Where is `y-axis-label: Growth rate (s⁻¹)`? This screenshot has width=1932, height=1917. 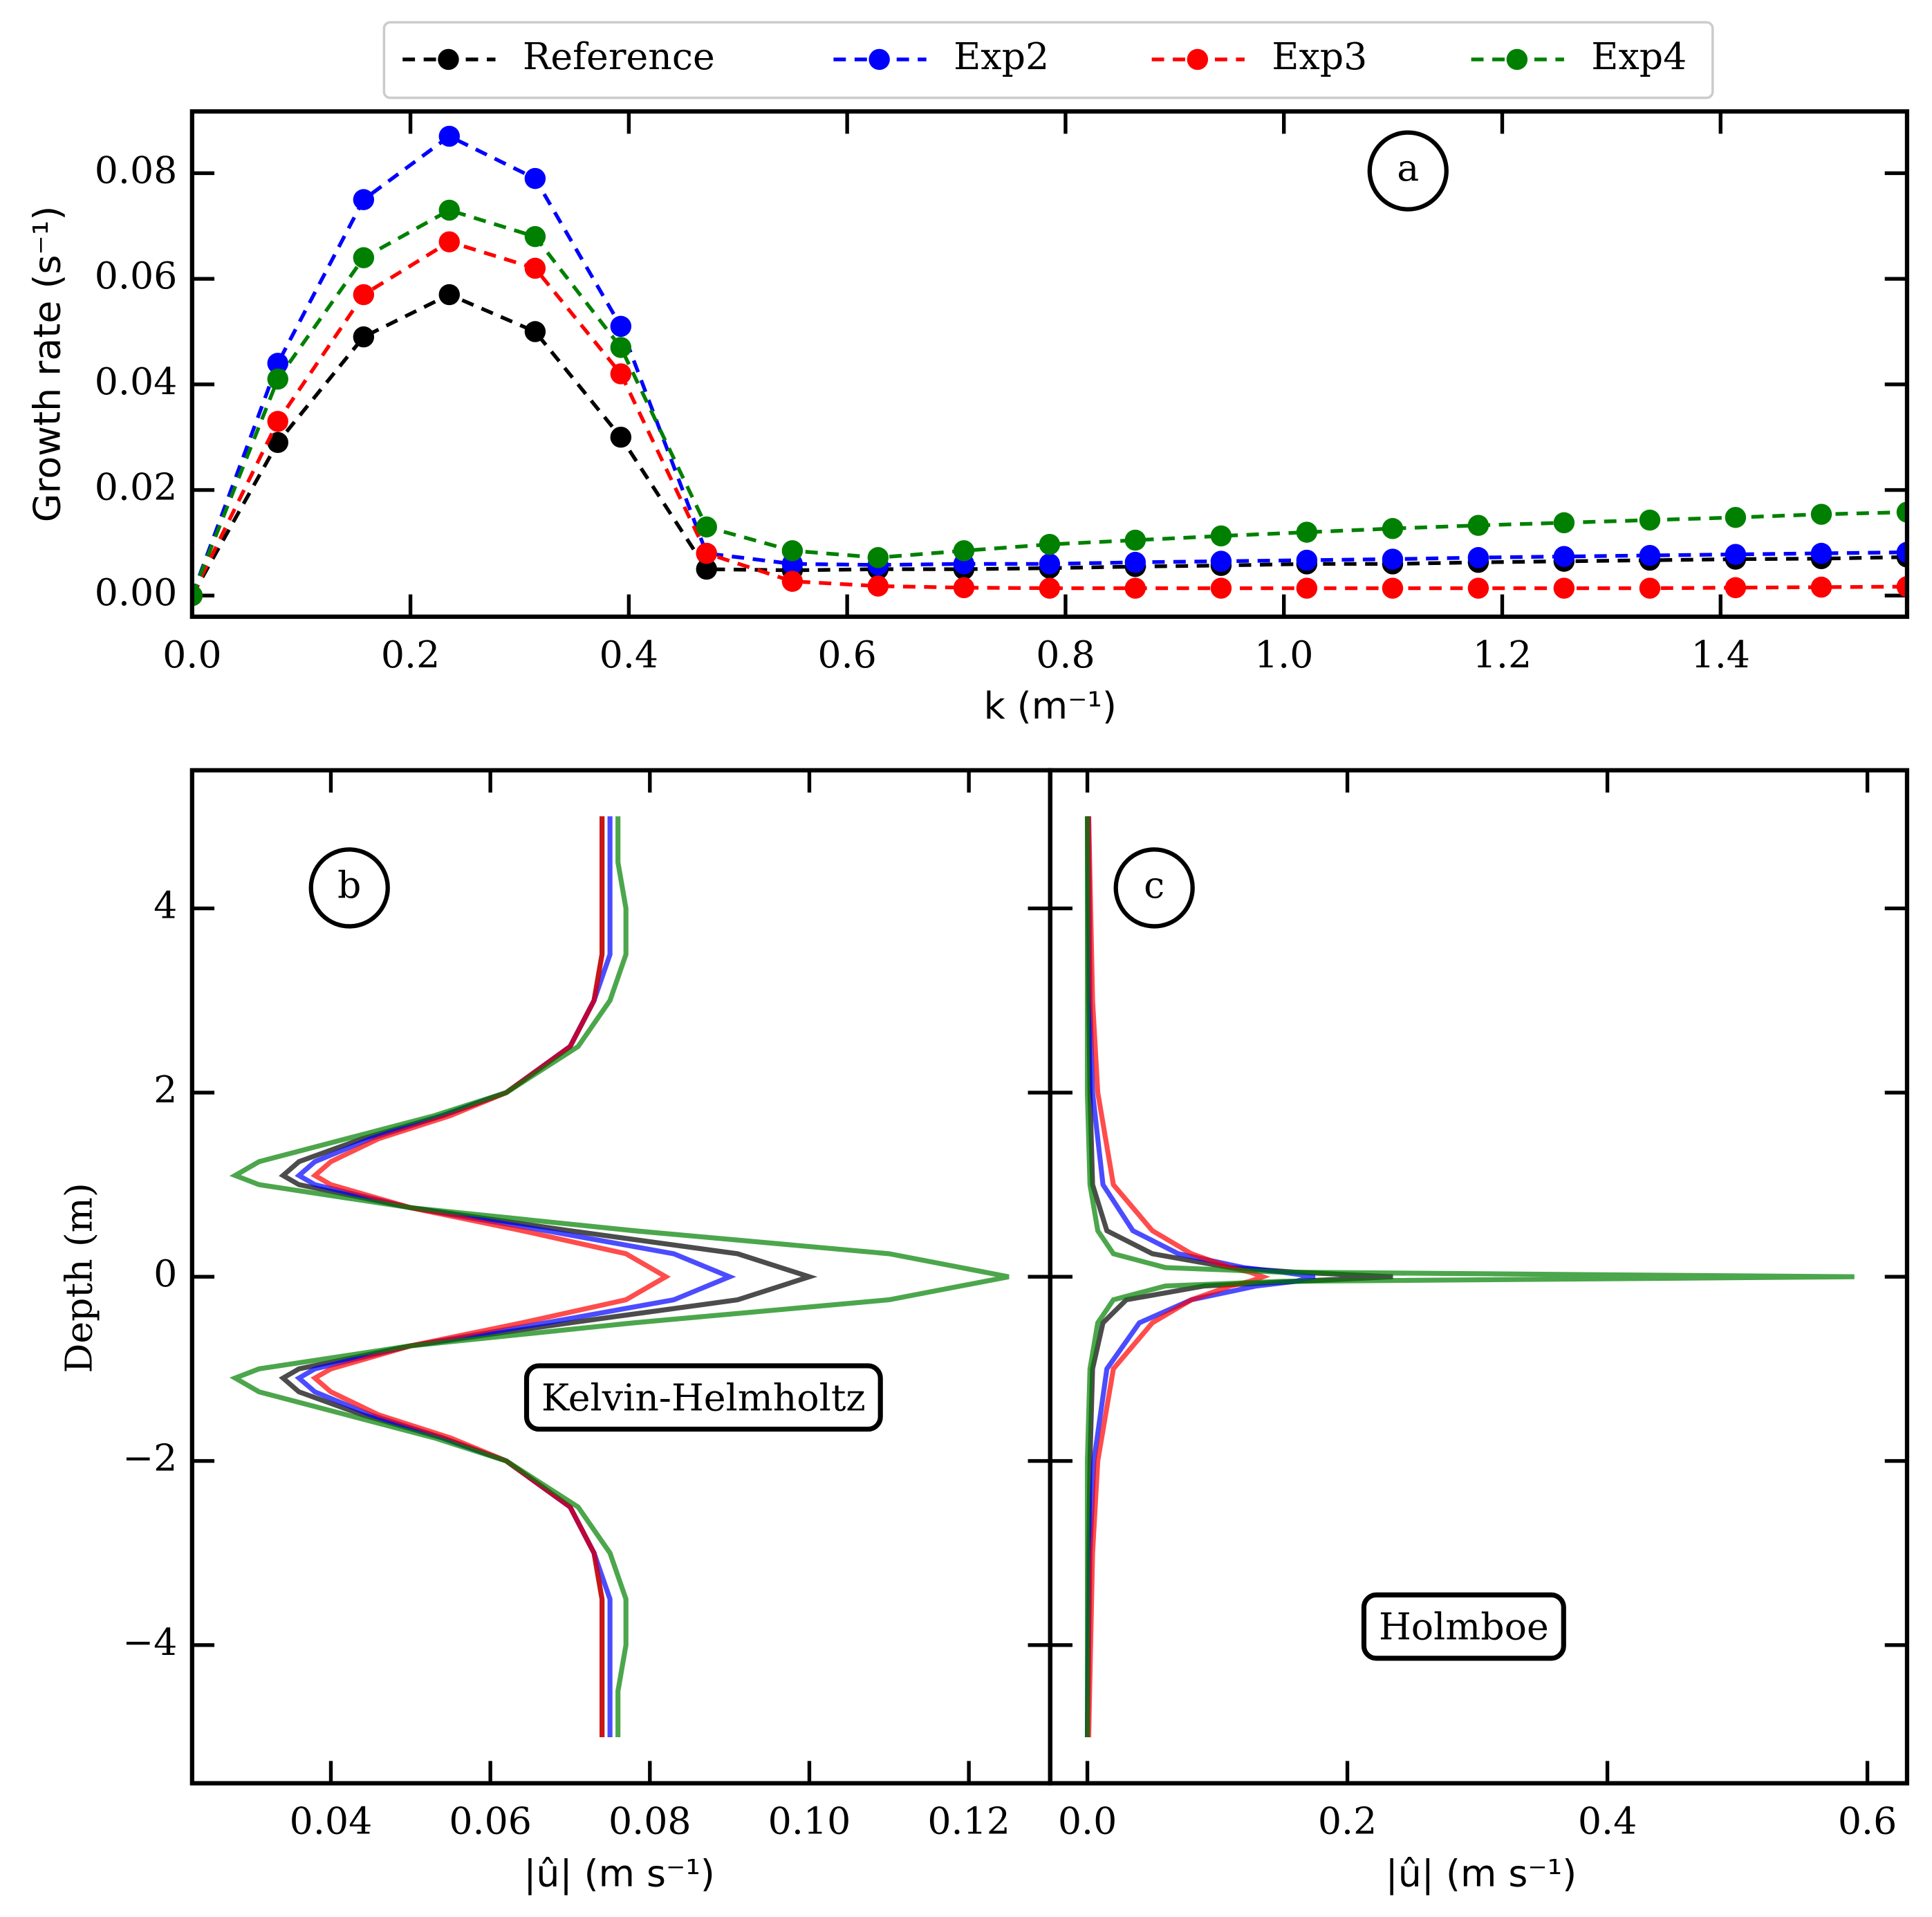 y-axis-label: Growth rate (s⁻¹) is located at coordinates (47, 364).